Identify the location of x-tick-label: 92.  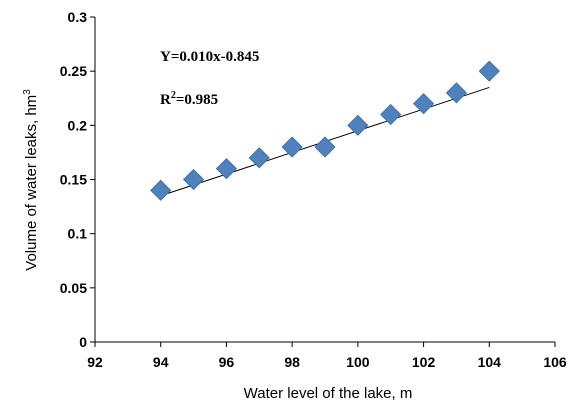
(95, 362).